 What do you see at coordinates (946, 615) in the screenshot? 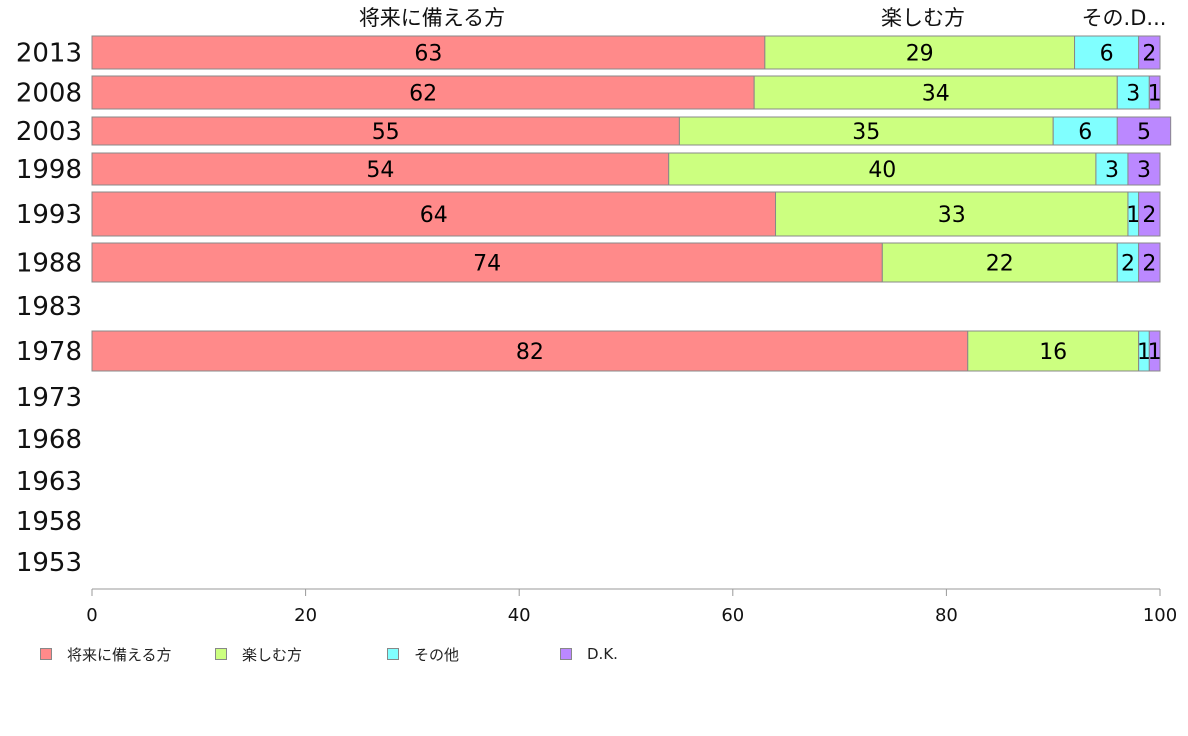
I see `x-tick-label: 80` at bounding box center [946, 615].